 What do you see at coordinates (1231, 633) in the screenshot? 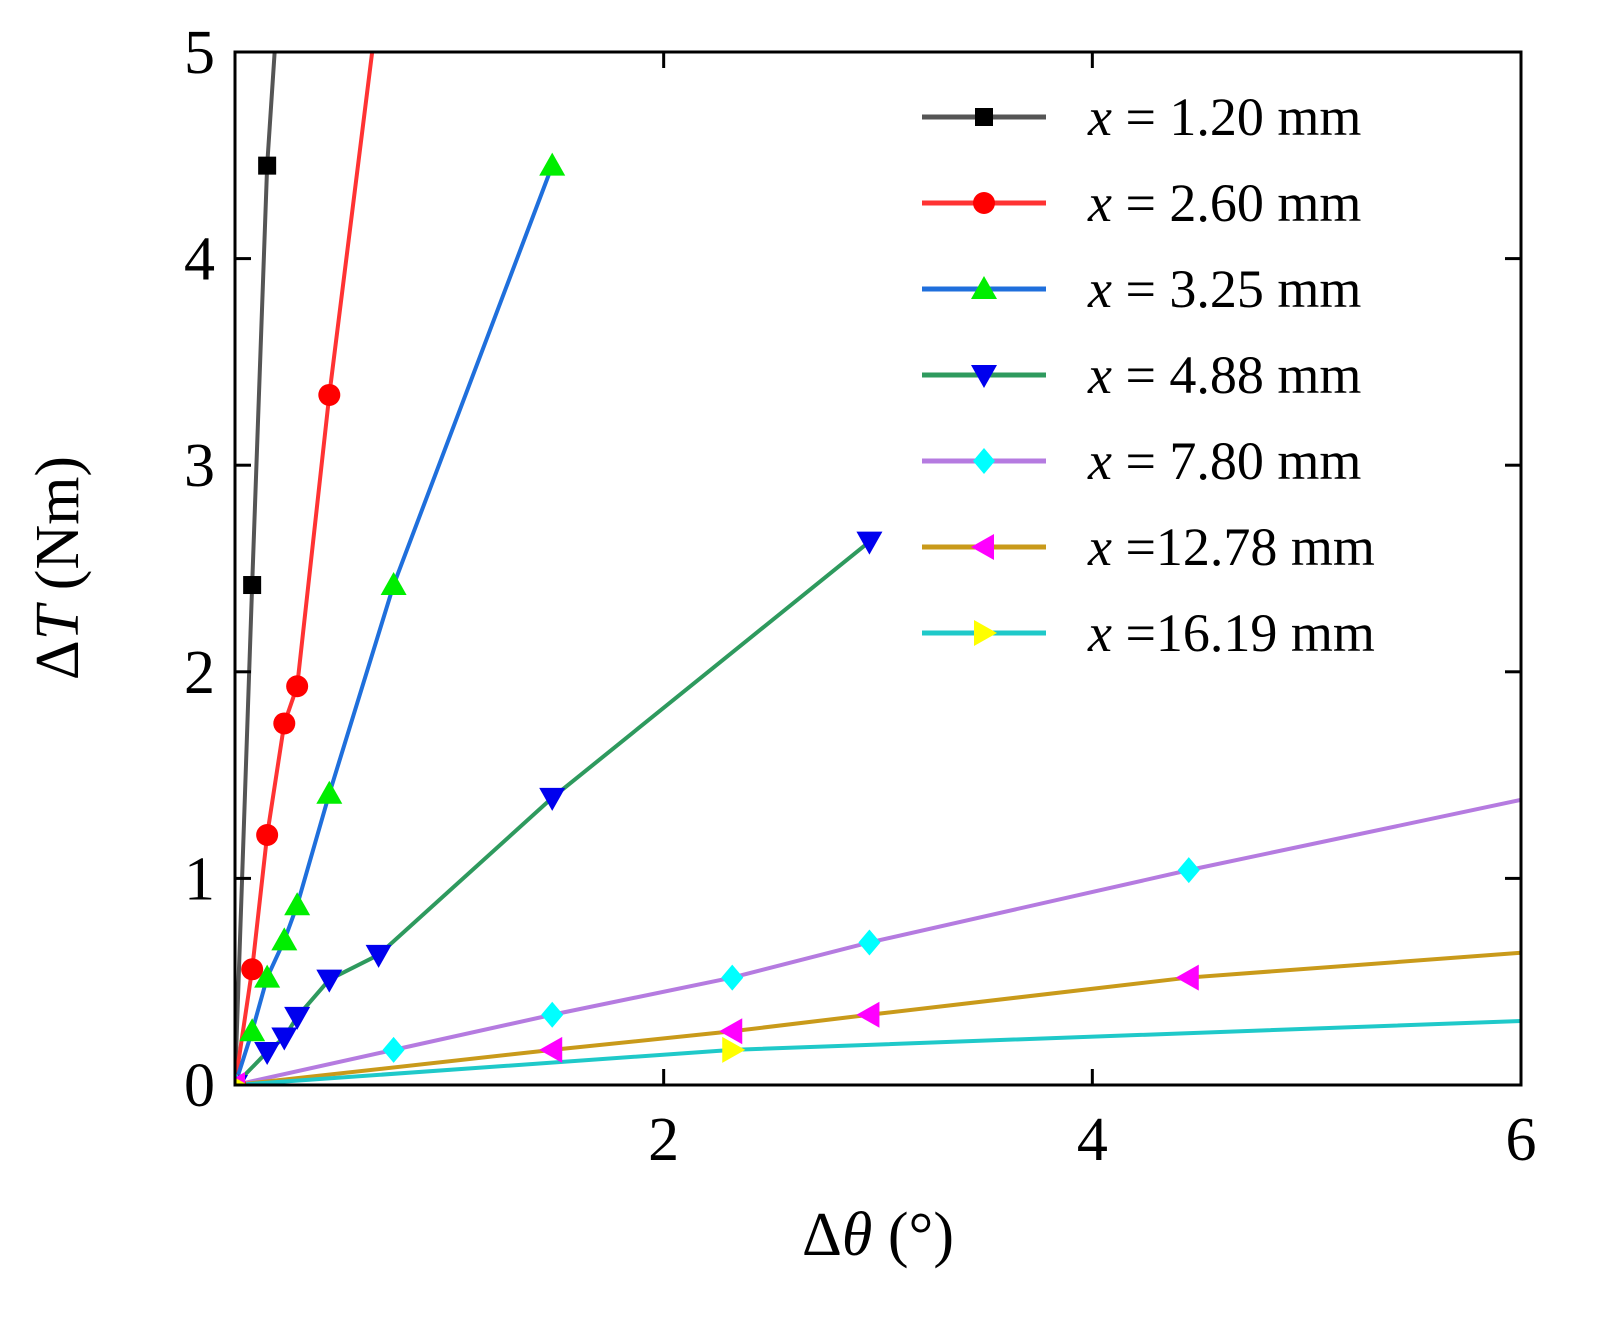
I see `legend-label: x =16.19 mm` at bounding box center [1231, 633].